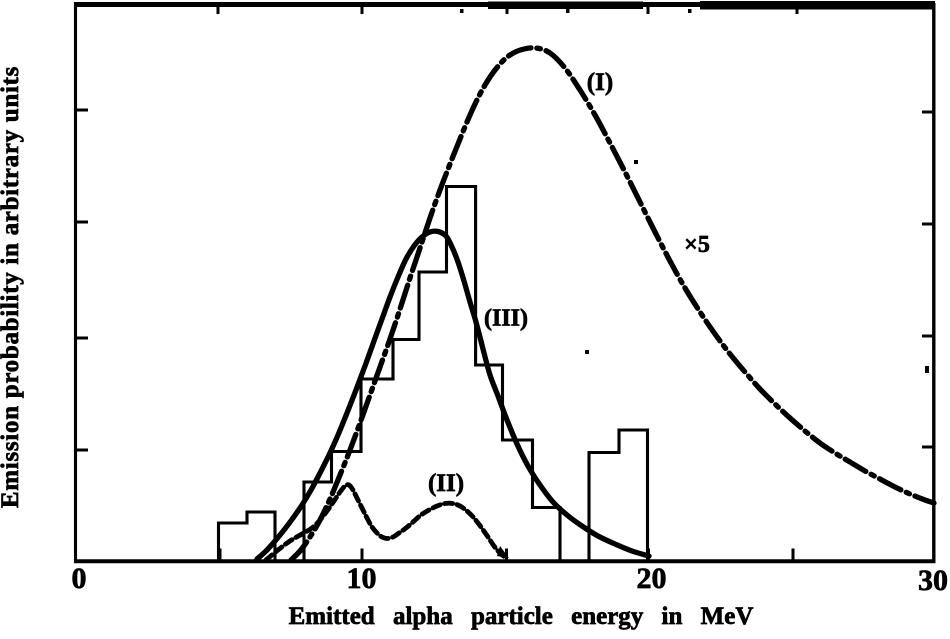 This screenshot has width=950, height=639. What do you see at coordinates (362, 578) in the screenshot?
I see `svg-text: 10` at bounding box center [362, 578].